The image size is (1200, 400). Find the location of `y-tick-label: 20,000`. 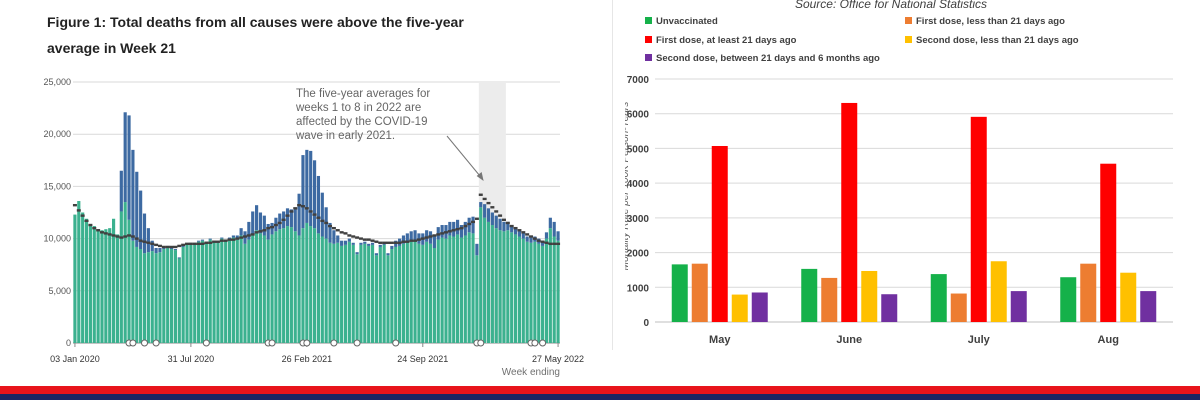

y-tick-label: 20,000 is located at coordinates (57, 134).